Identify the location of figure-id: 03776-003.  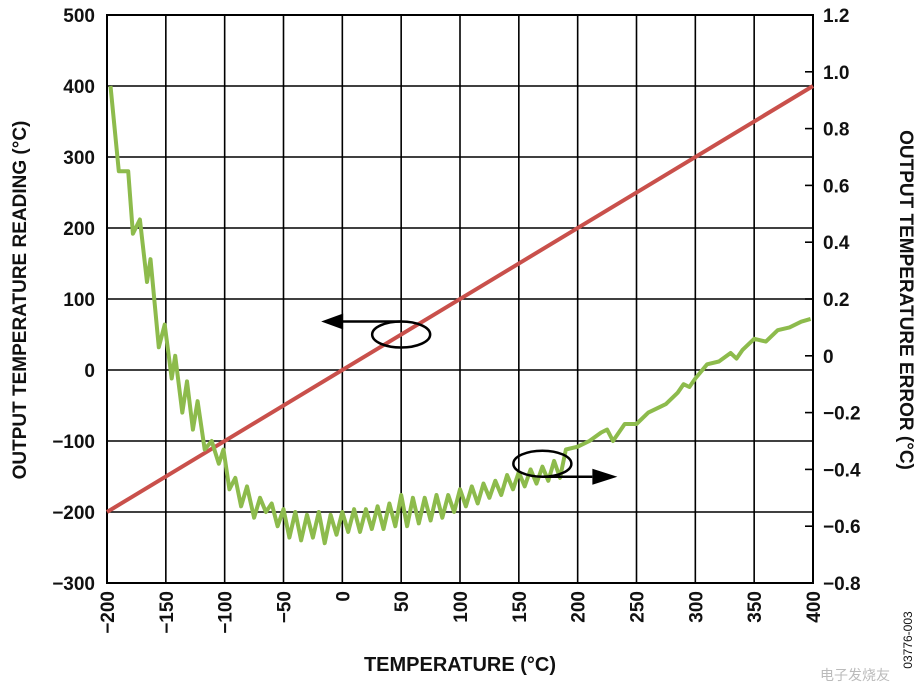
(908, 640).